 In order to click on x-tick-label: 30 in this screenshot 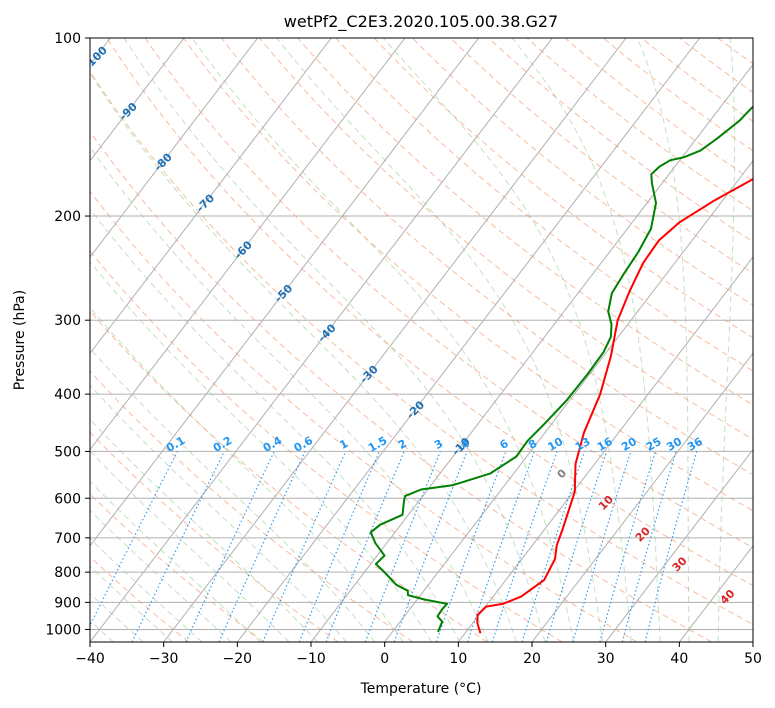, I will do `click(606, 659)`.